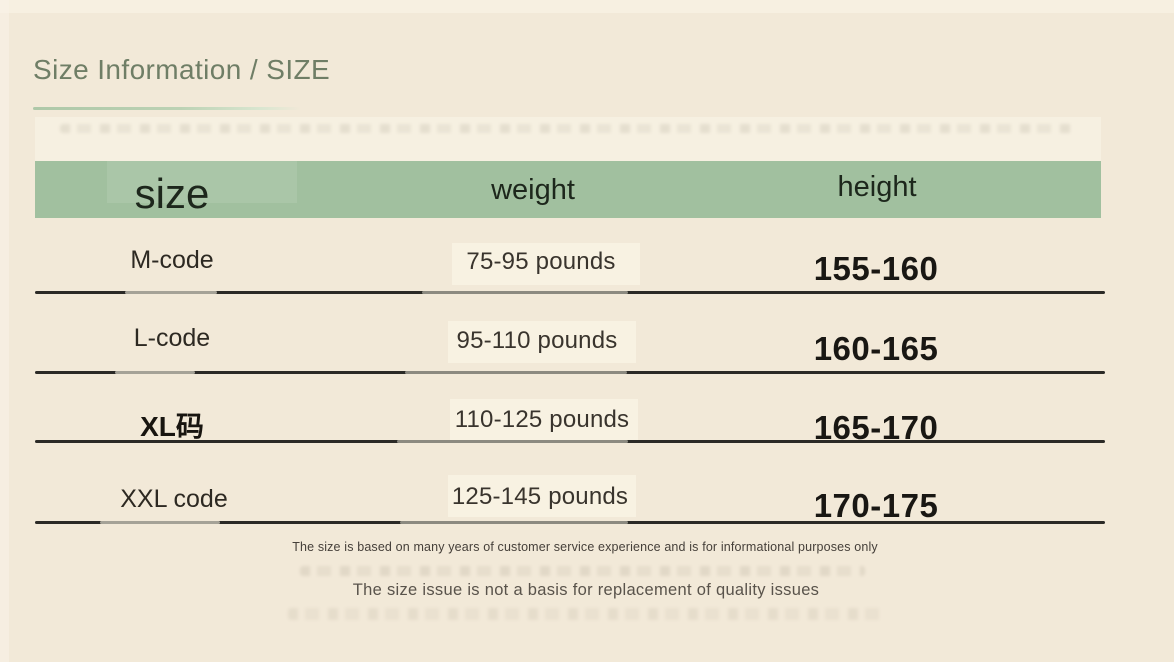 The image size is (1174, 662). I want to click on page-title: Size Information / SIZE, so click(182, 69).